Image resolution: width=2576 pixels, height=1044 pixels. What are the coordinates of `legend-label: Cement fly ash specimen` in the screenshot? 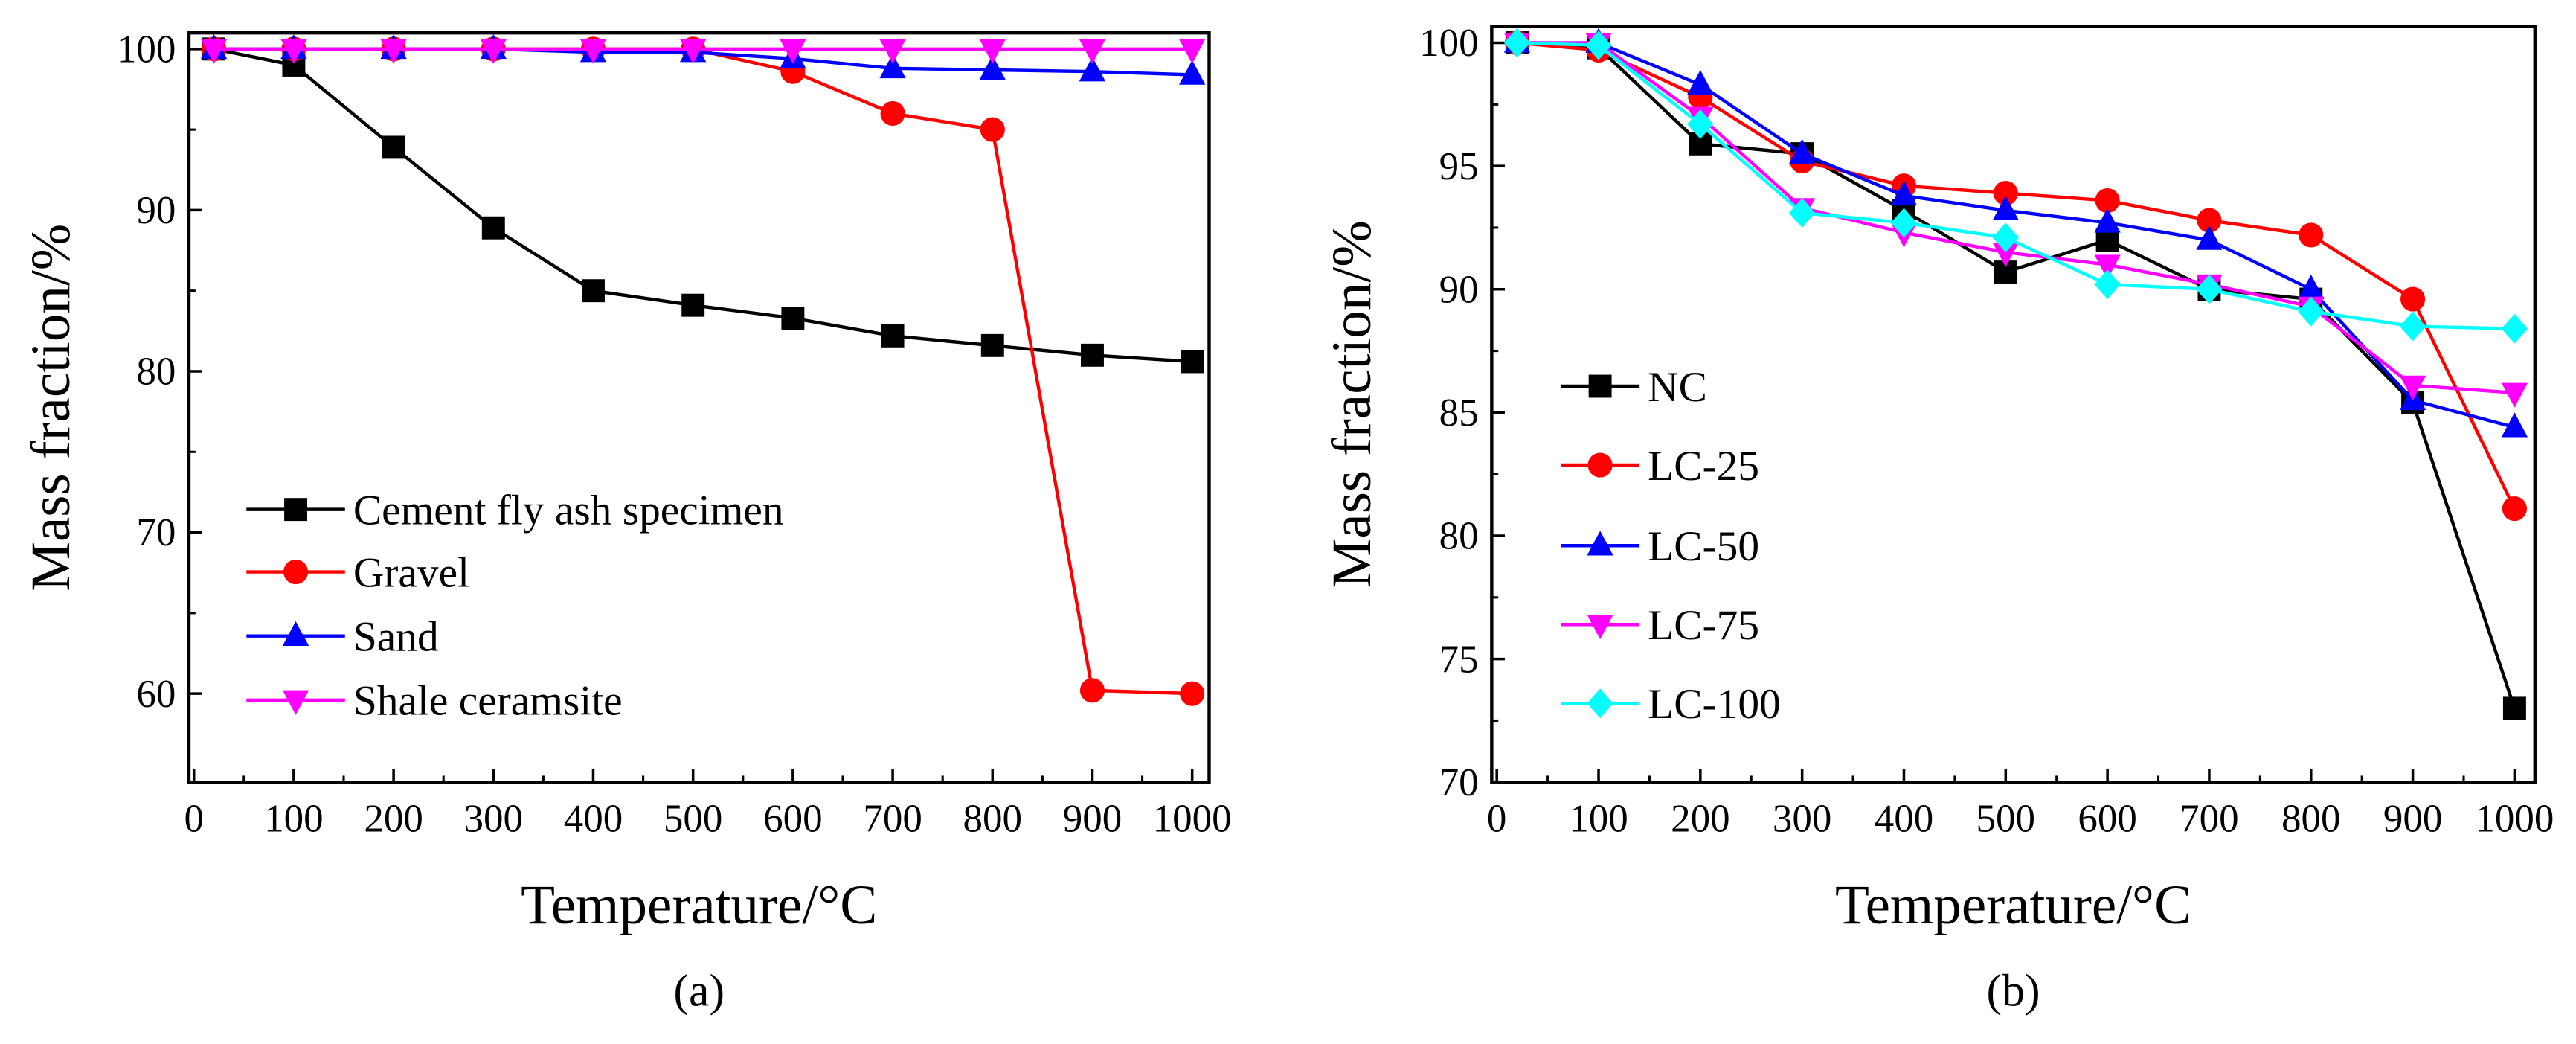 It's located at (568, 510).